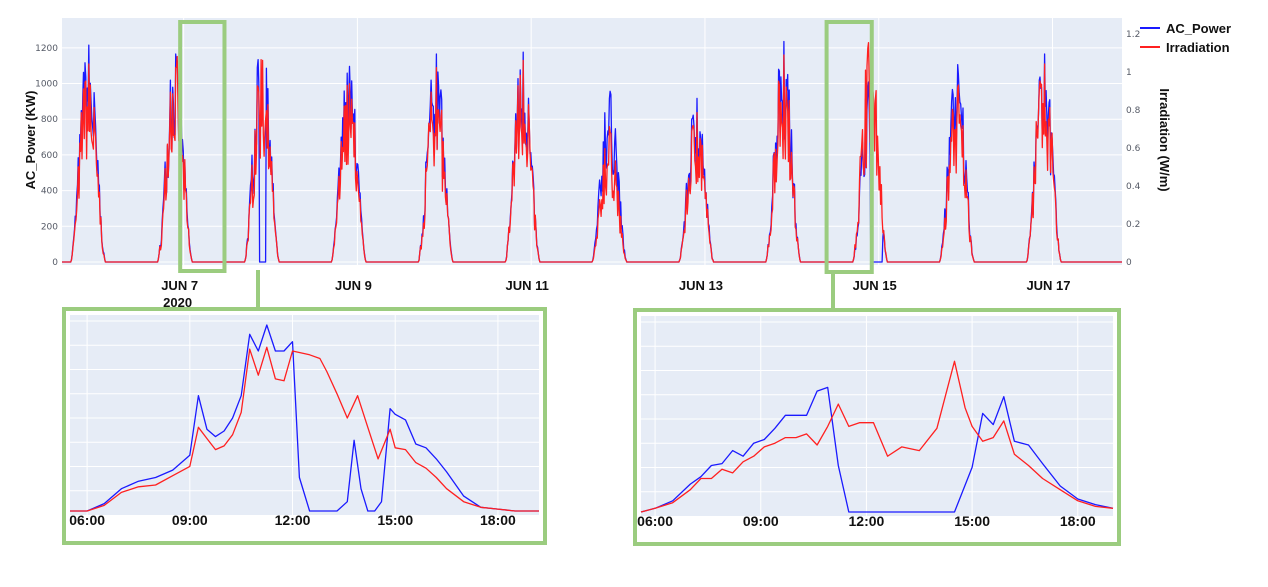 This screenshot has width=1268, height=587. Describe the element at coordinates (49, 227) in the screenshot. I see `y-tick-label: 200` at that location.